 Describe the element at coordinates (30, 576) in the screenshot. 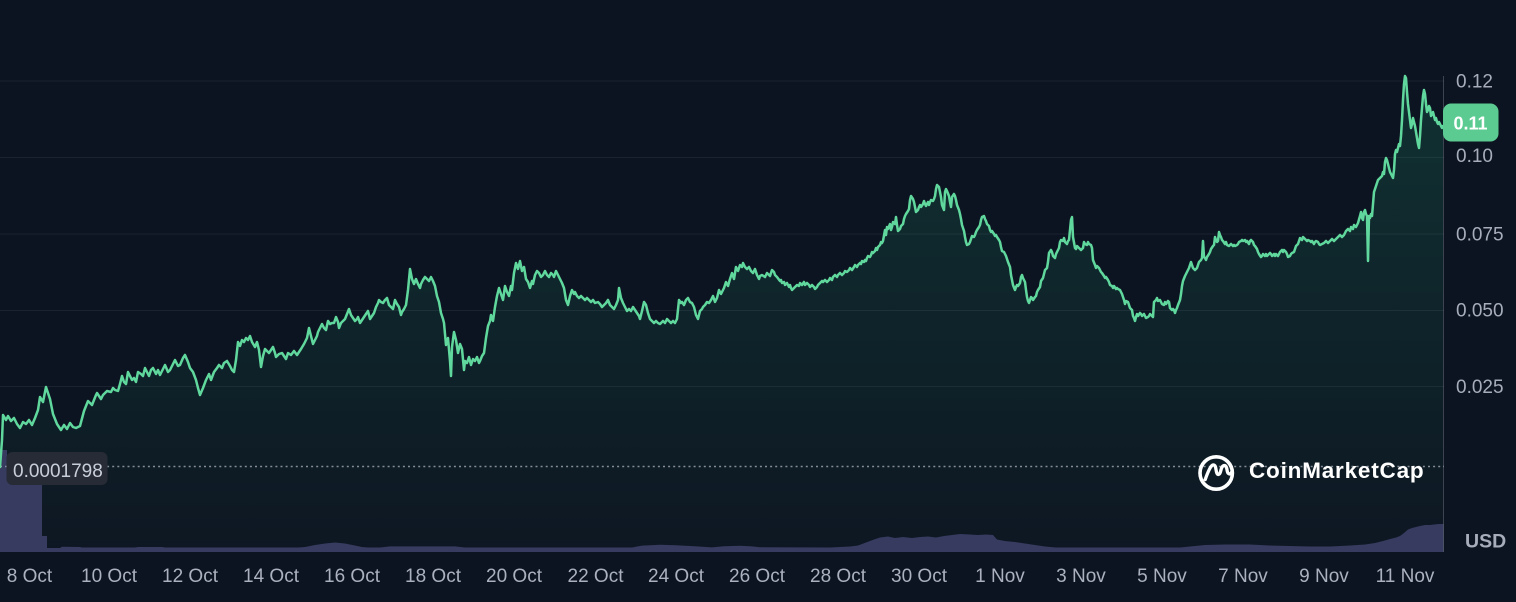

I see `svg-text: 8 Oct` at that location.